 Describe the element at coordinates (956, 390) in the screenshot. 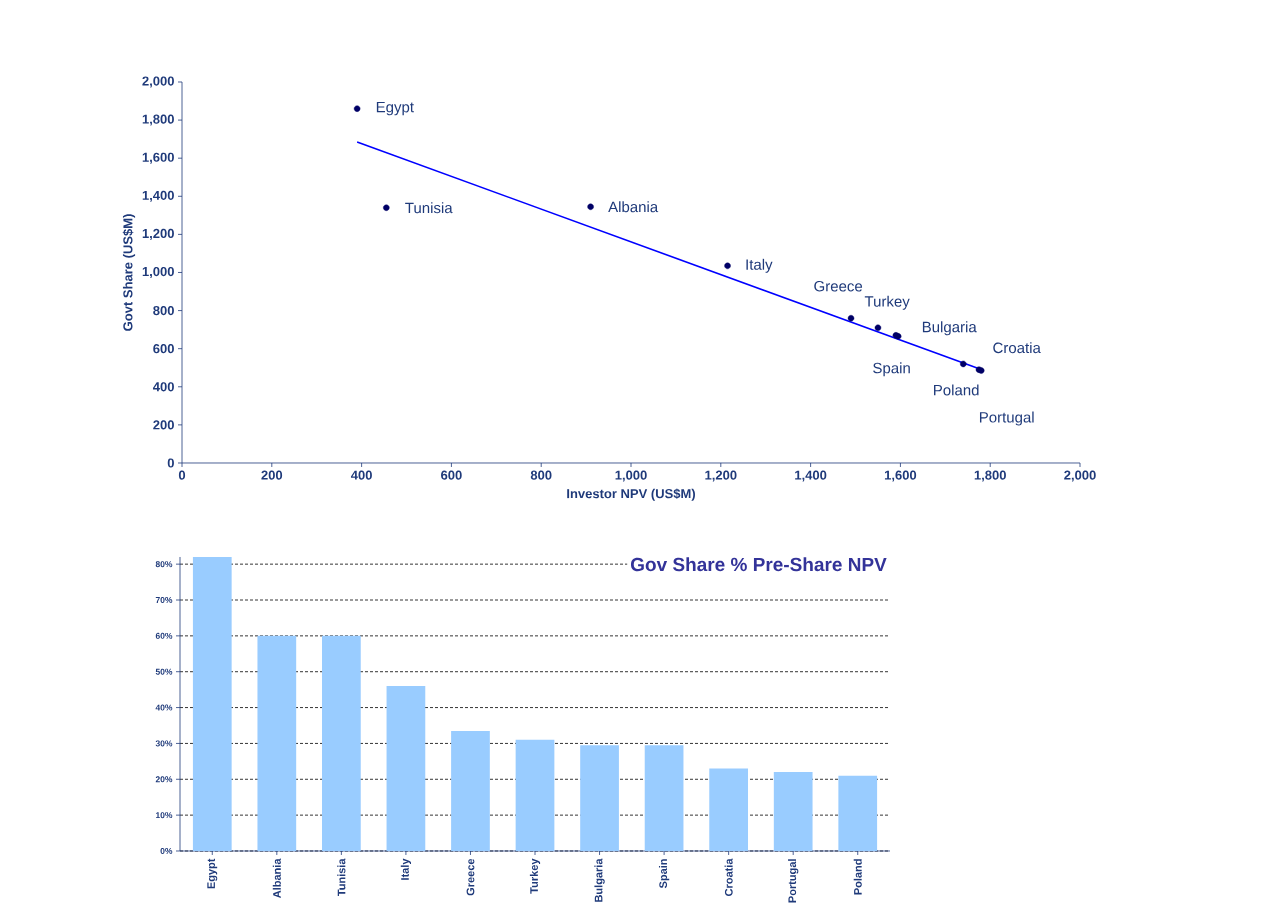

I see `annotation: Poland` at that location.